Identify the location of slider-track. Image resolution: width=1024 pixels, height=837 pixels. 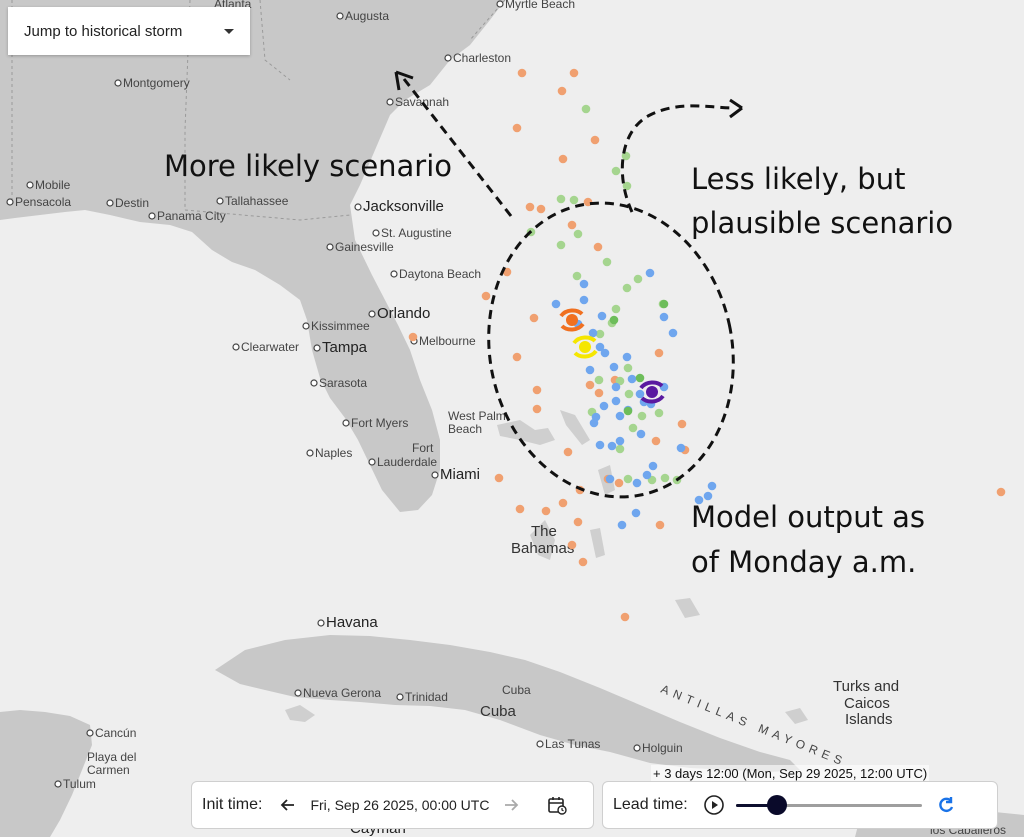
(828, 805).